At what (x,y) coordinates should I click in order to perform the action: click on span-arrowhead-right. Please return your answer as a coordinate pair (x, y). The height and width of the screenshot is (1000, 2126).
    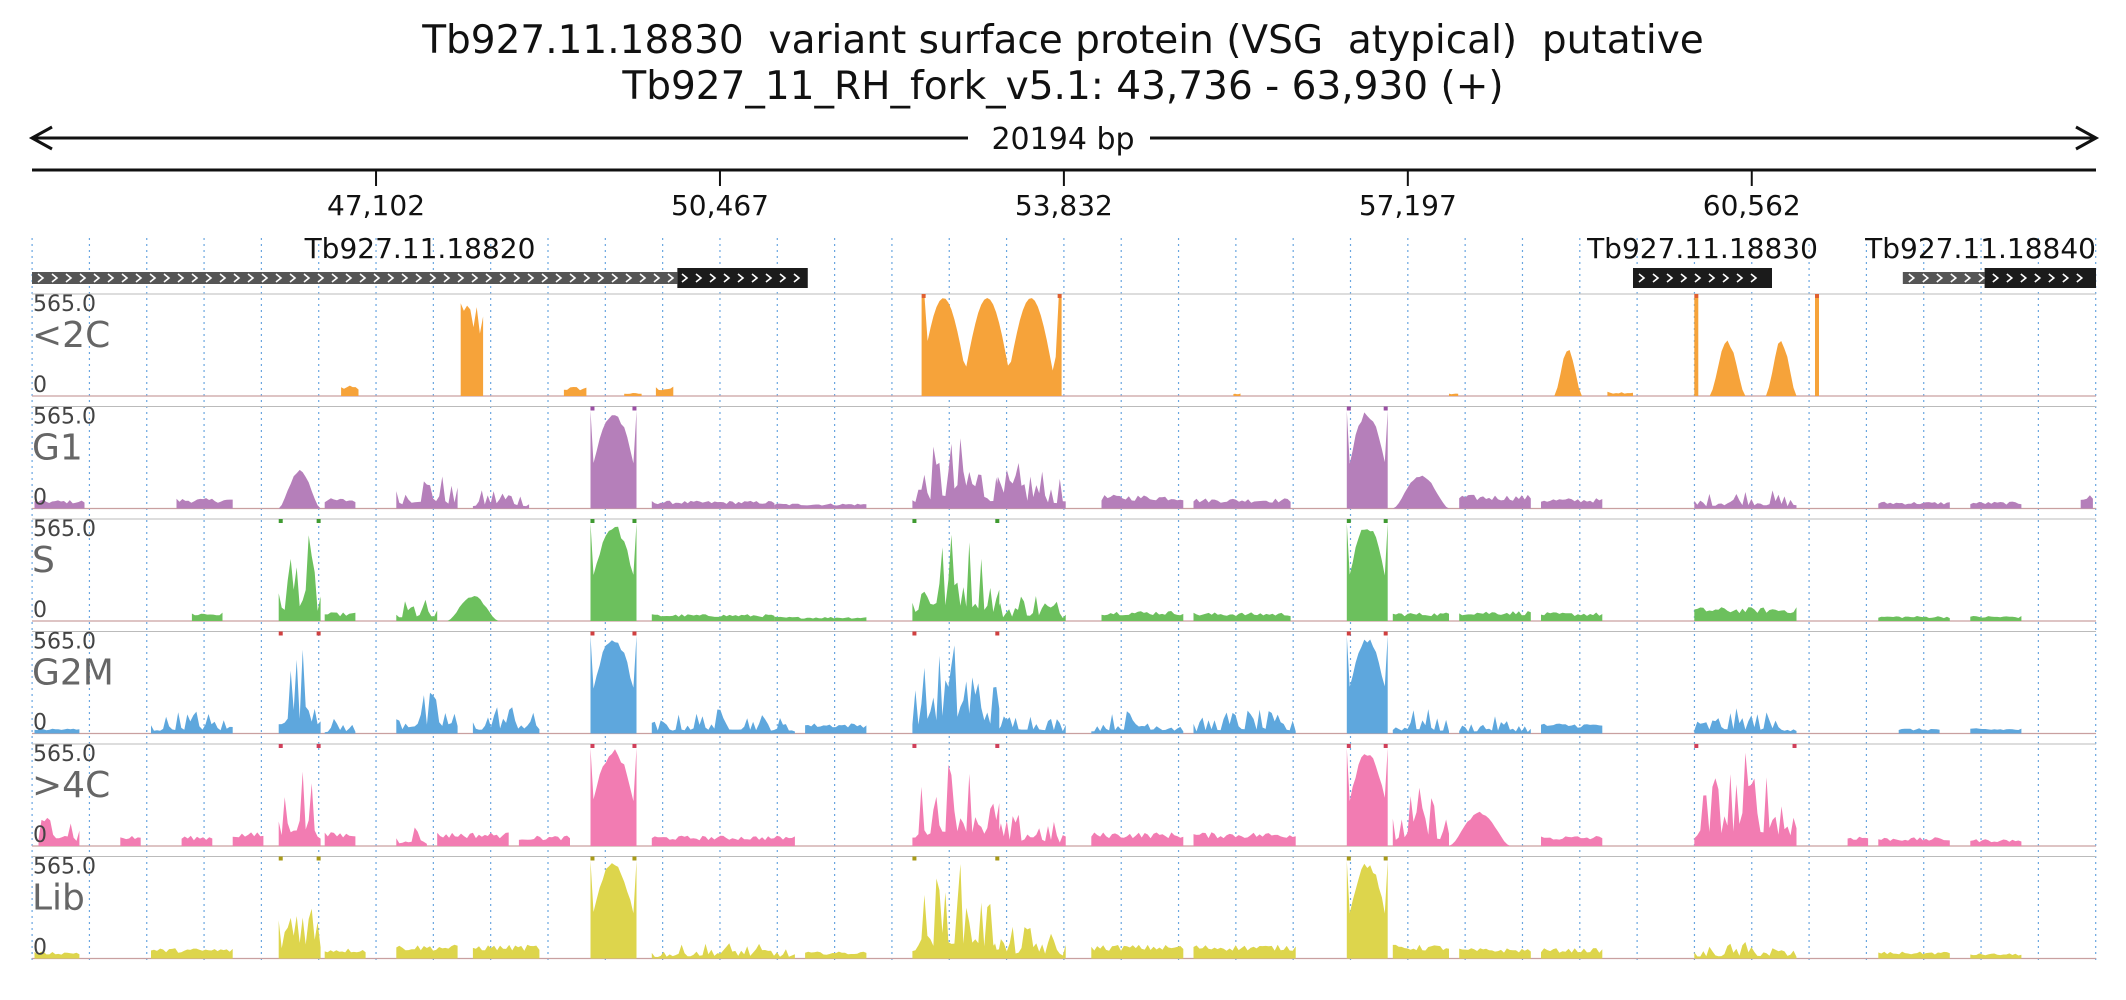
    Looking at the image, I should click on (2087, 138).